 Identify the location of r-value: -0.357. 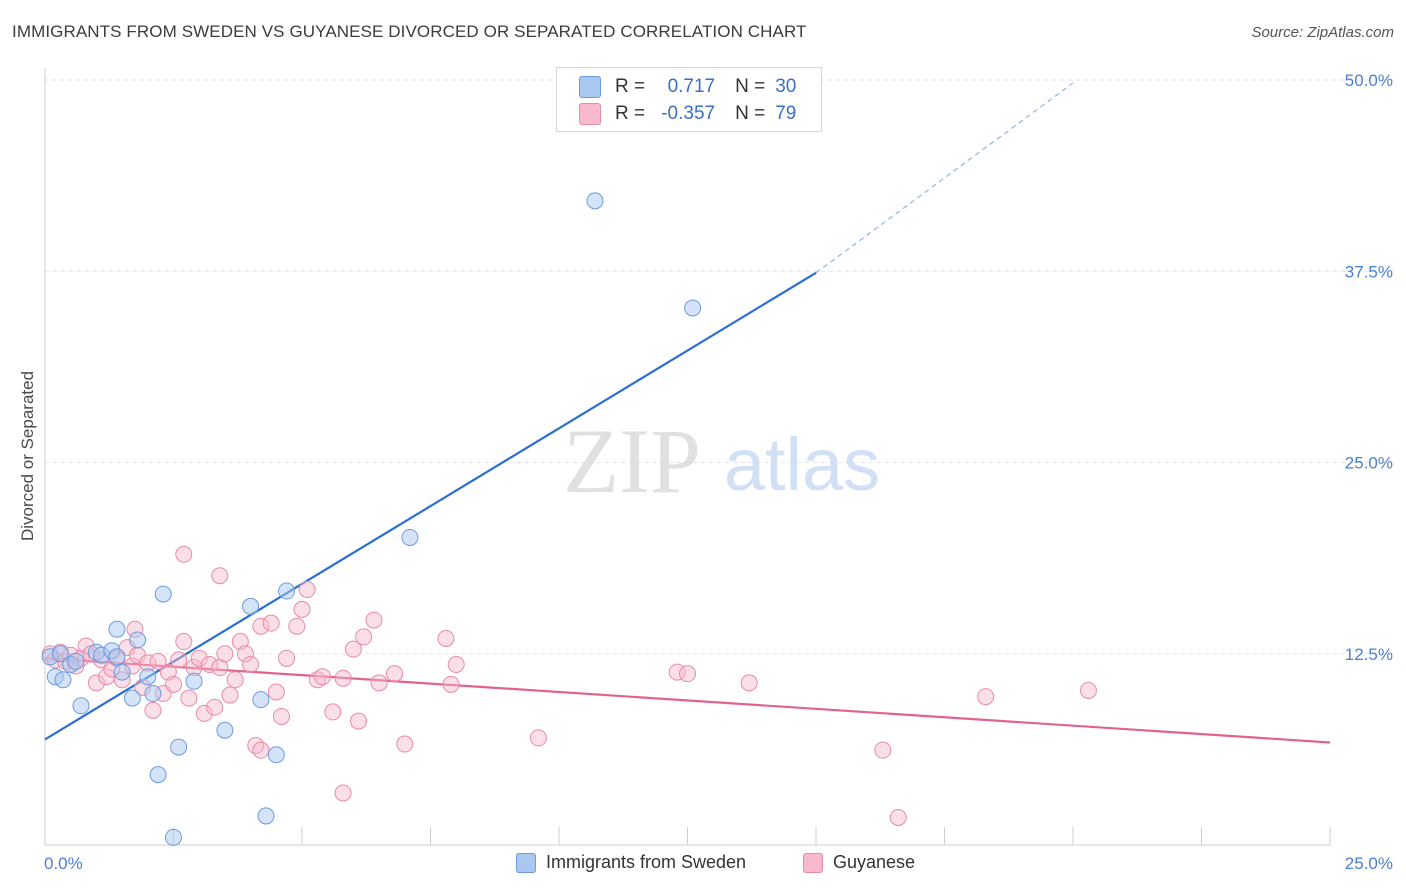
(688, 113).